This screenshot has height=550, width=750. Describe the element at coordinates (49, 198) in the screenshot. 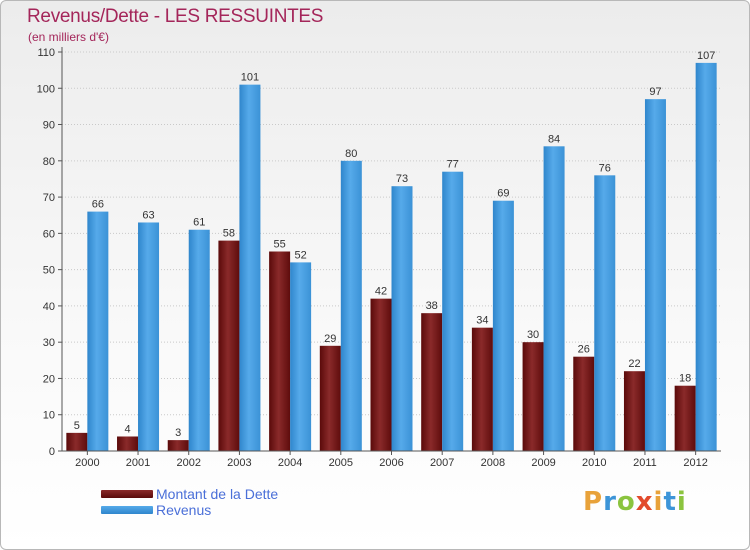

I see `y-tick-label: 70` at that location.